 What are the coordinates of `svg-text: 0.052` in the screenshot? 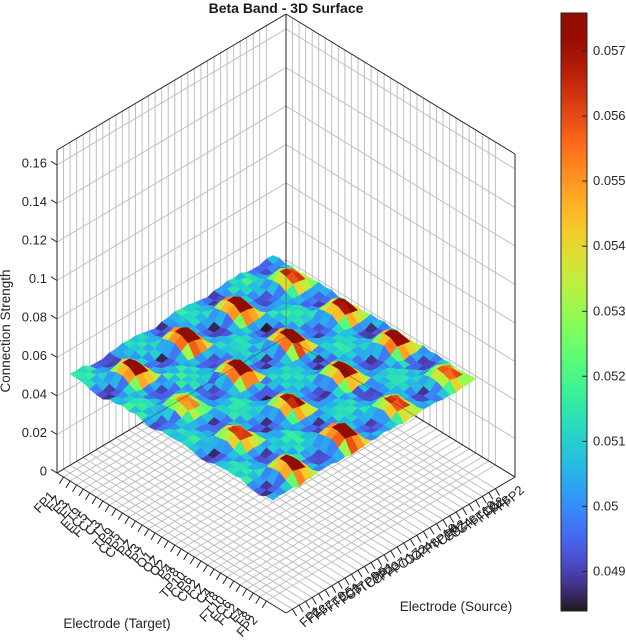 It's located at (609, 375).